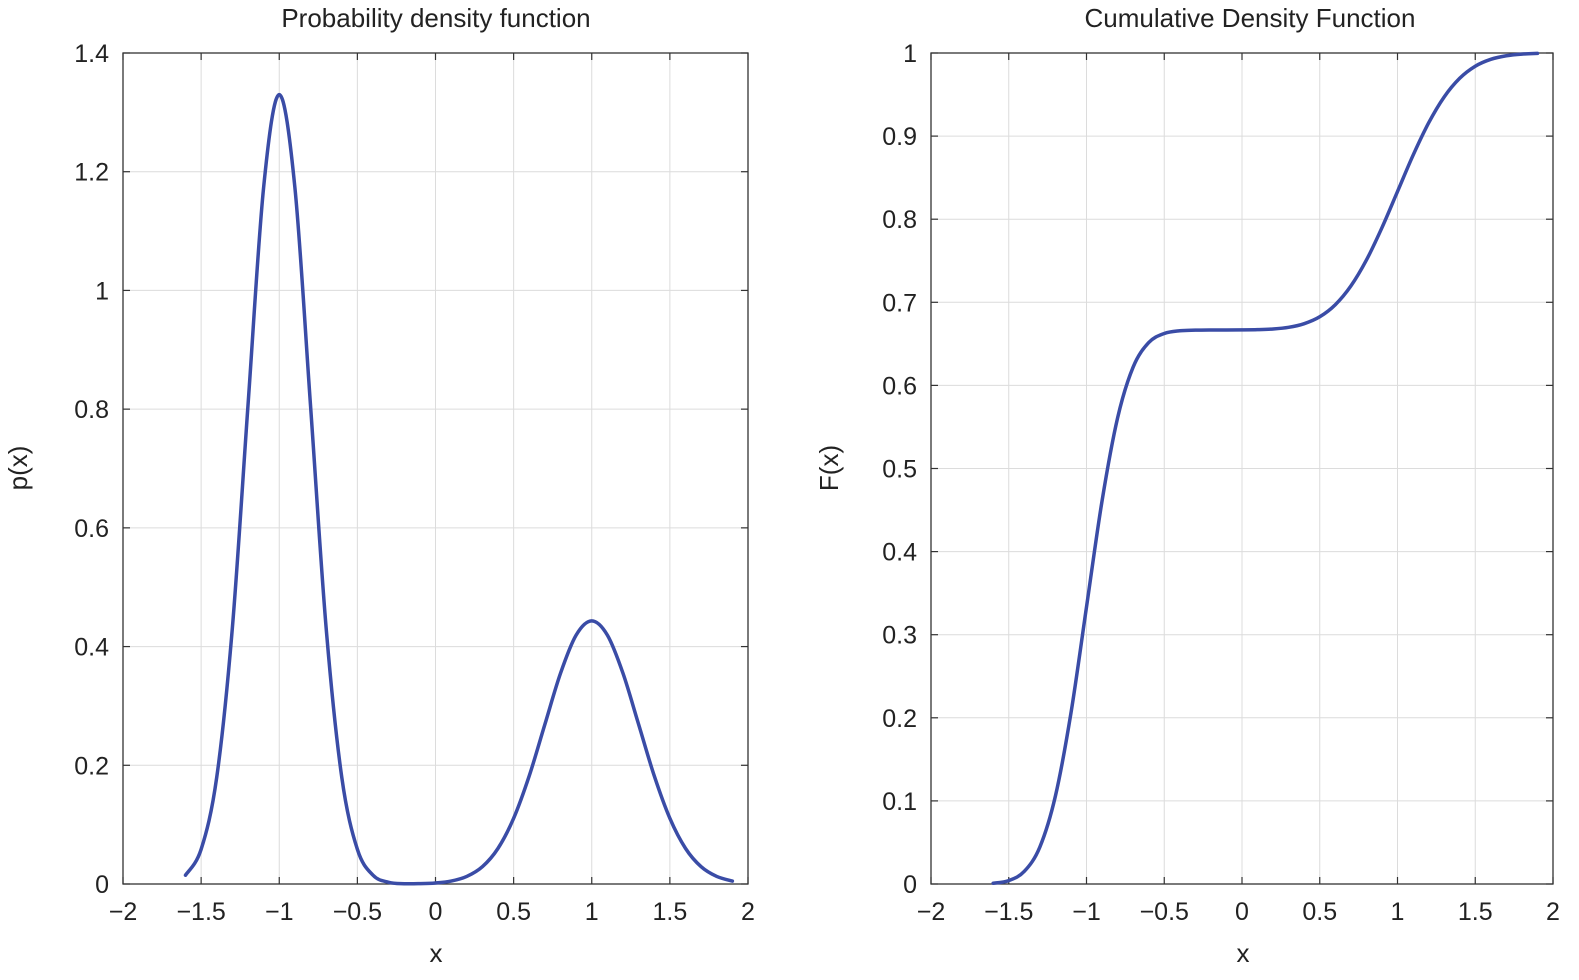 The image size is (1579, 980). Describe the element at coordinates (18, 468) in the screenshot. I see `pdf-ylabel: p(x)` at that location.